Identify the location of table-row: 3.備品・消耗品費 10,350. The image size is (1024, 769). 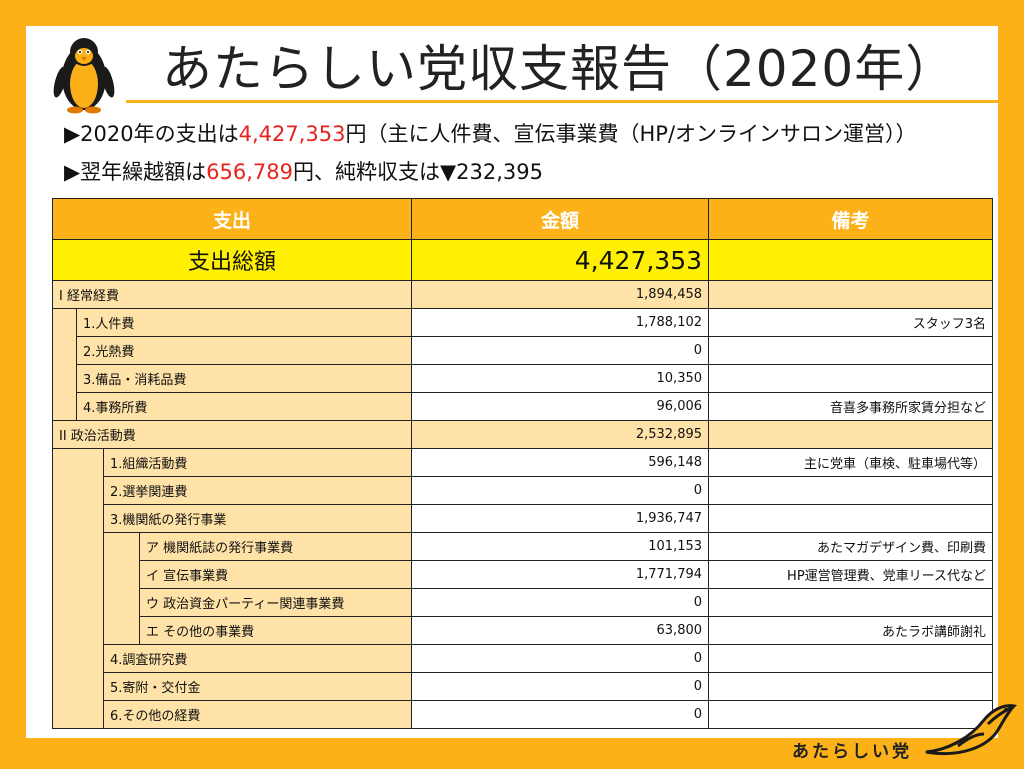
(523, 378).